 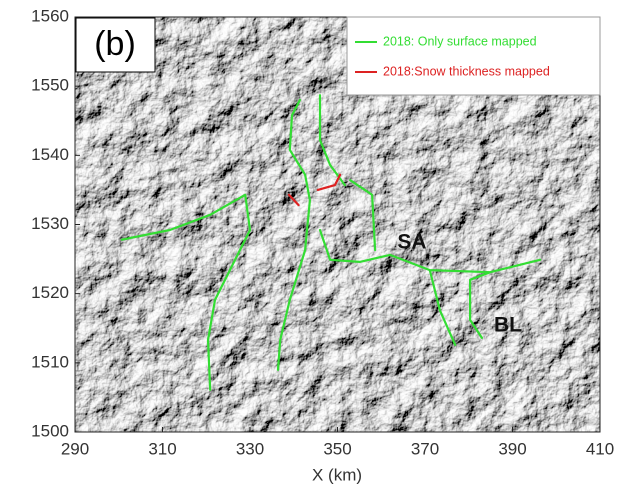 What do you see at coordinates (466, 71) in the screenshot?
I see `legend-label: 2018:Snow thickness mapped` at bounding box center [466, 71].